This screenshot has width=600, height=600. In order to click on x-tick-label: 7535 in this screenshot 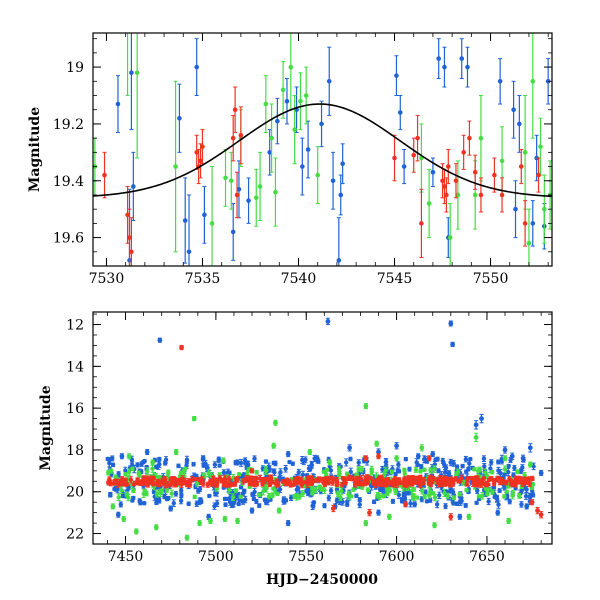, I will do `click(203, 279)`.